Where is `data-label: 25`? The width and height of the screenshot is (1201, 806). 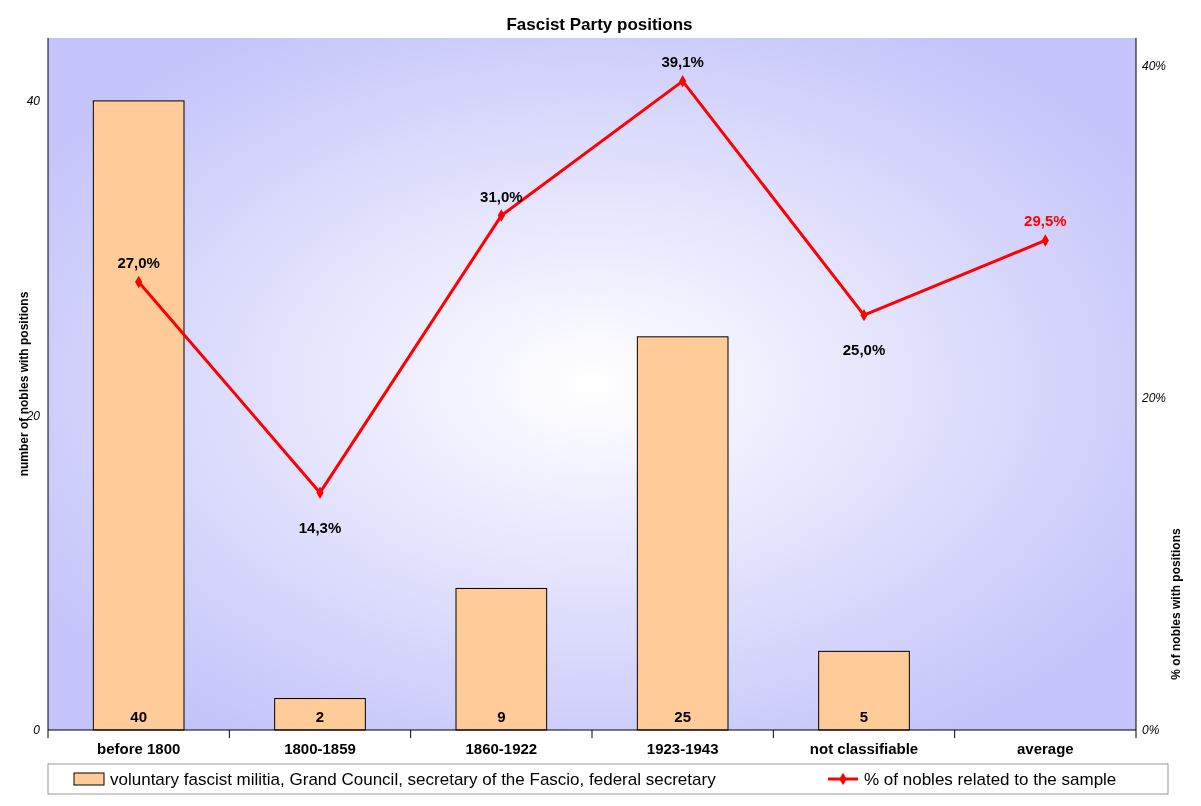
data-label: 25 is located at coordinates (683, 716).